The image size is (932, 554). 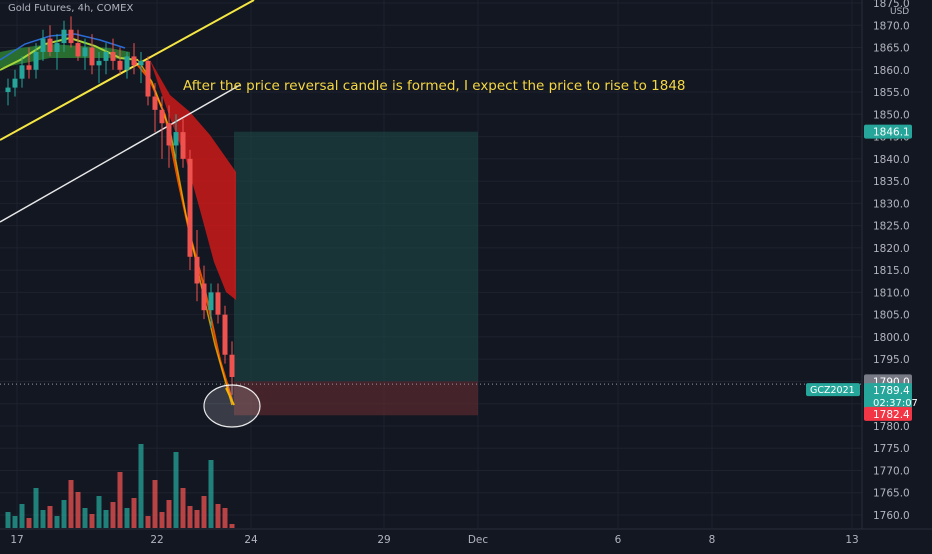 I want to click on y-tick-label: 1805.0, so click(x=891, y=316).